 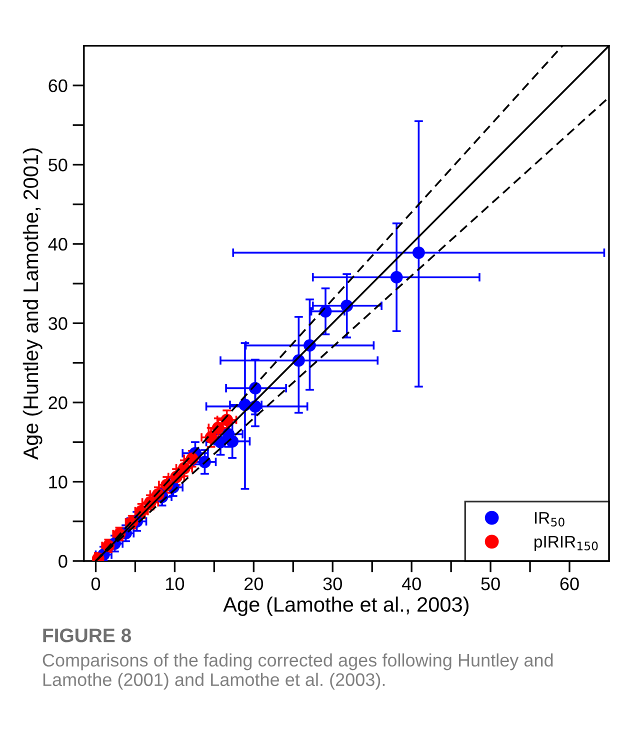 I want to click on x-tick-label: 20, so click(x=254, y=583).